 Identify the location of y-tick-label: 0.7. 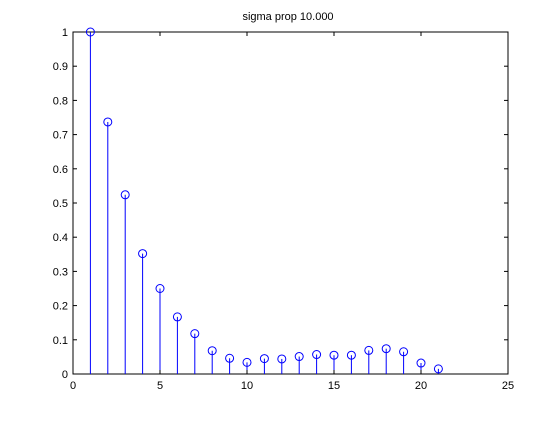
(60, 136).